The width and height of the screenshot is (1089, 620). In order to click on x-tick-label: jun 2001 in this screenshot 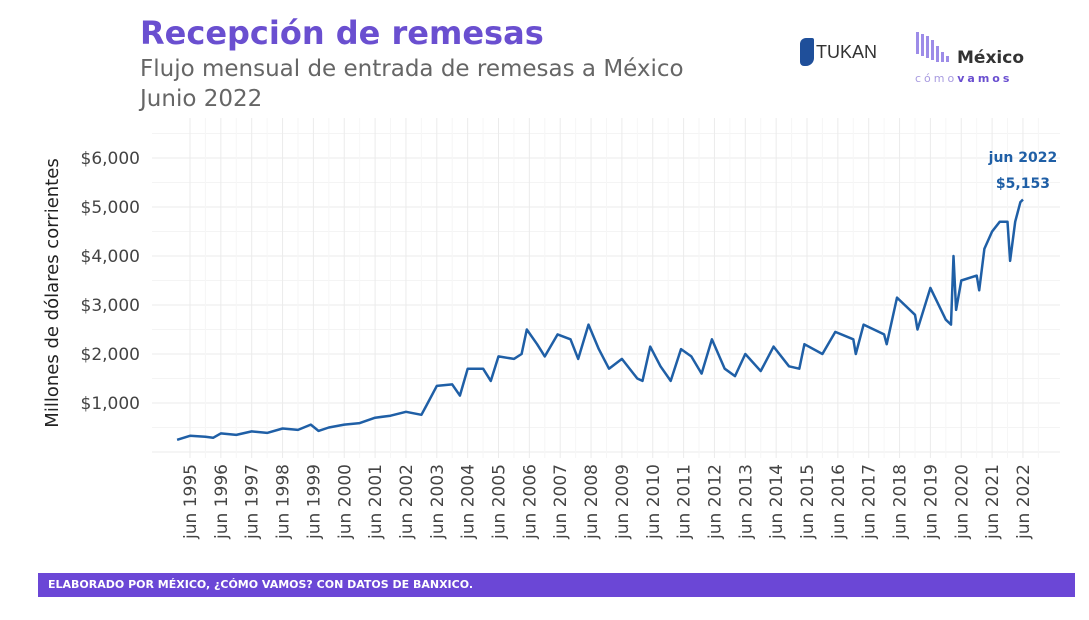, I will do `click(376, 502)`.